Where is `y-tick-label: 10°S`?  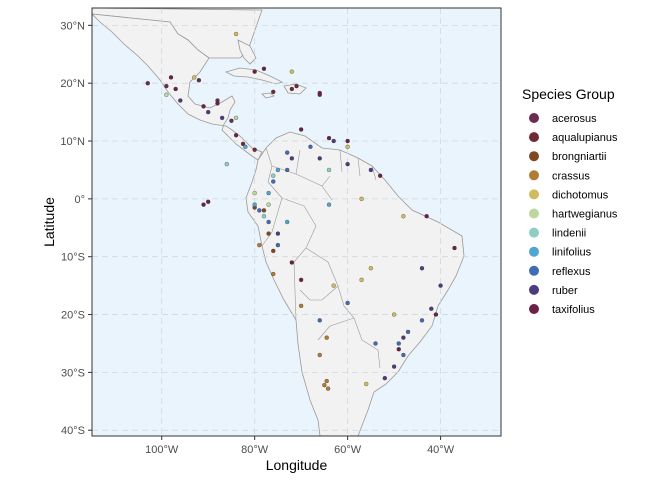 y-tick-label: 10°S is located at coordinates (73, 258).